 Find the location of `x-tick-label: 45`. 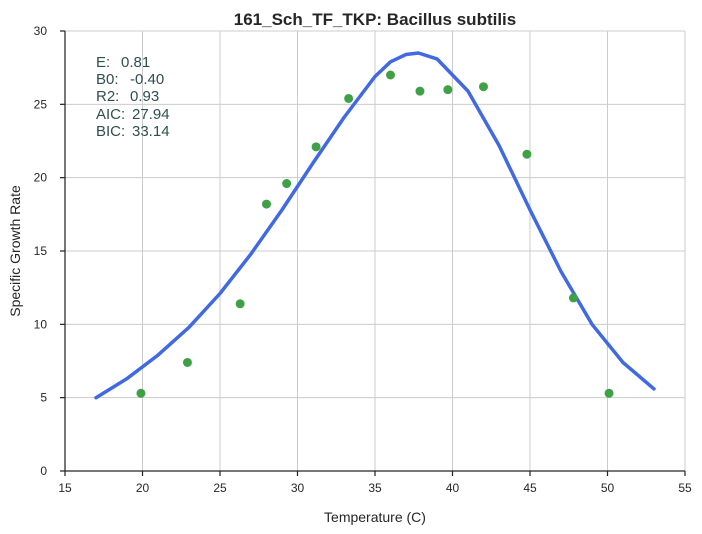

x-tick-label: 45 is located at coordinates (530, 488).